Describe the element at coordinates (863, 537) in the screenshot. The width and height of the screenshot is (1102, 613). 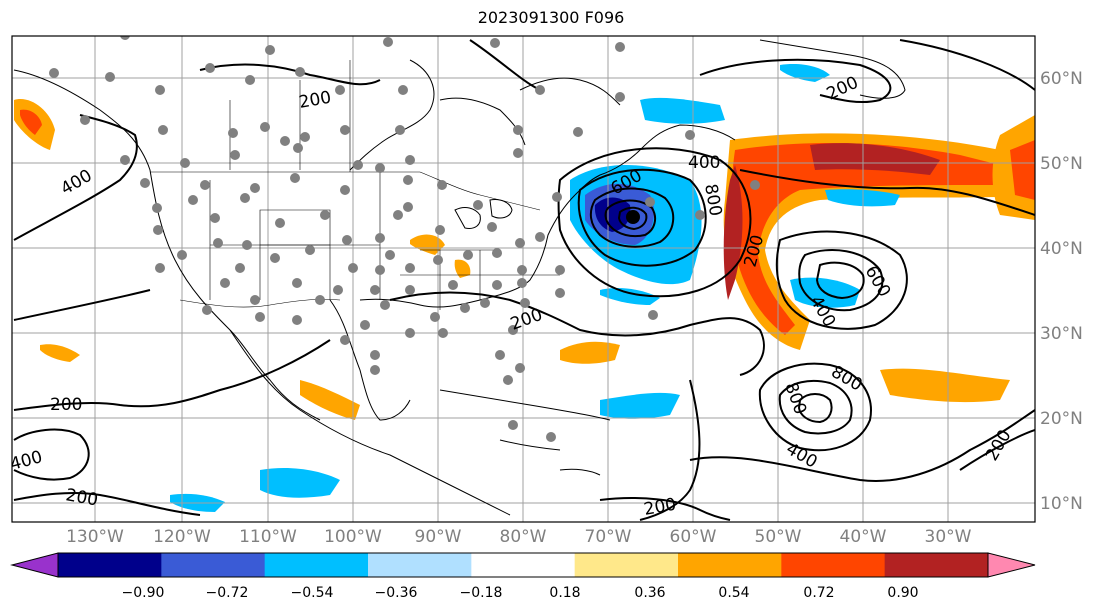
I see `lon-label: 40°W` at that location.